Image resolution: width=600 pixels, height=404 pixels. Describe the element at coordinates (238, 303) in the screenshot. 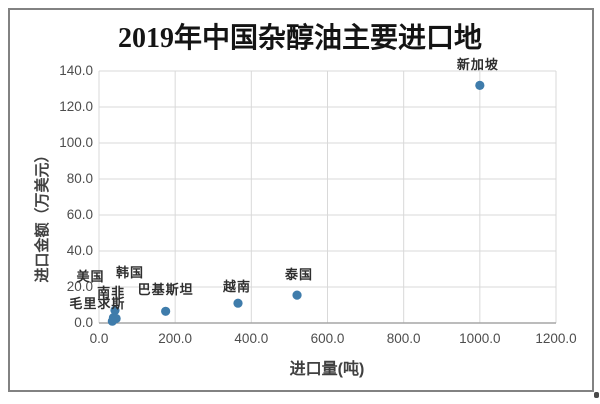

I see `data-point-越南` at that location.